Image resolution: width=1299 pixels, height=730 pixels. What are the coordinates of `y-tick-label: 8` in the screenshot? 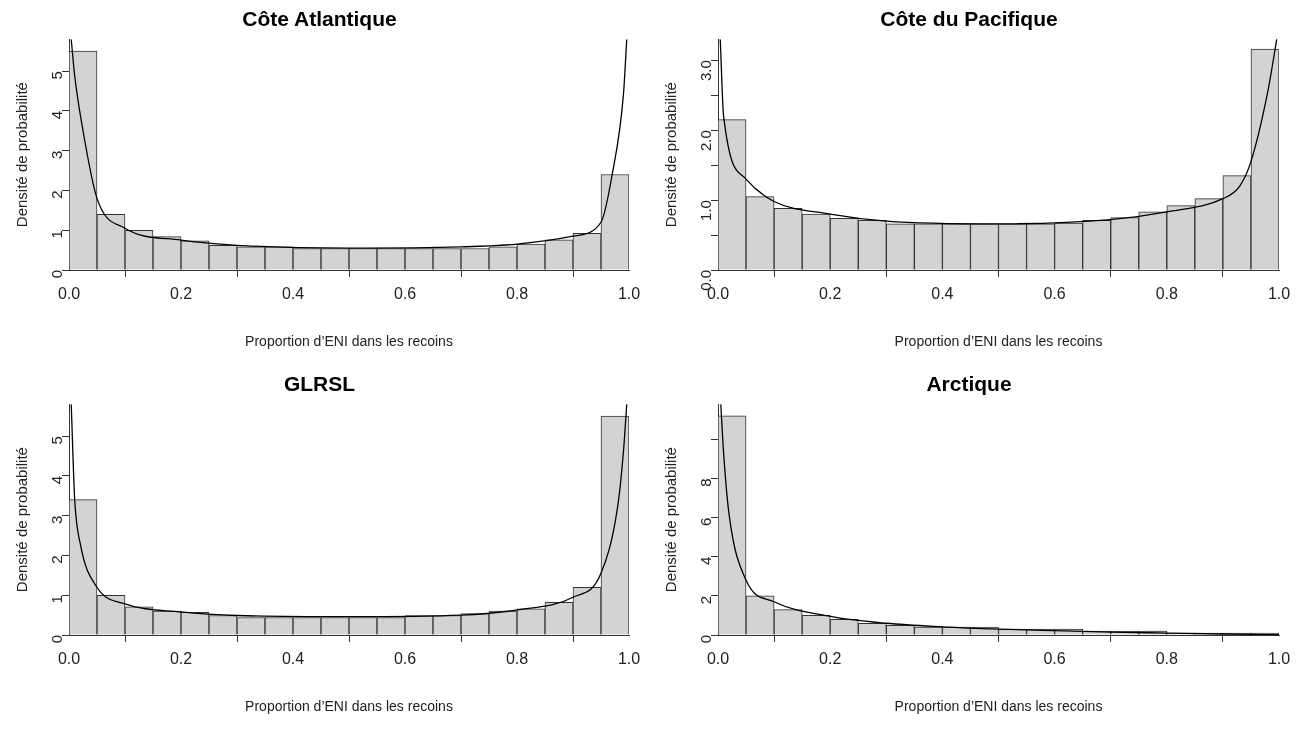 It's located at (706, 482).